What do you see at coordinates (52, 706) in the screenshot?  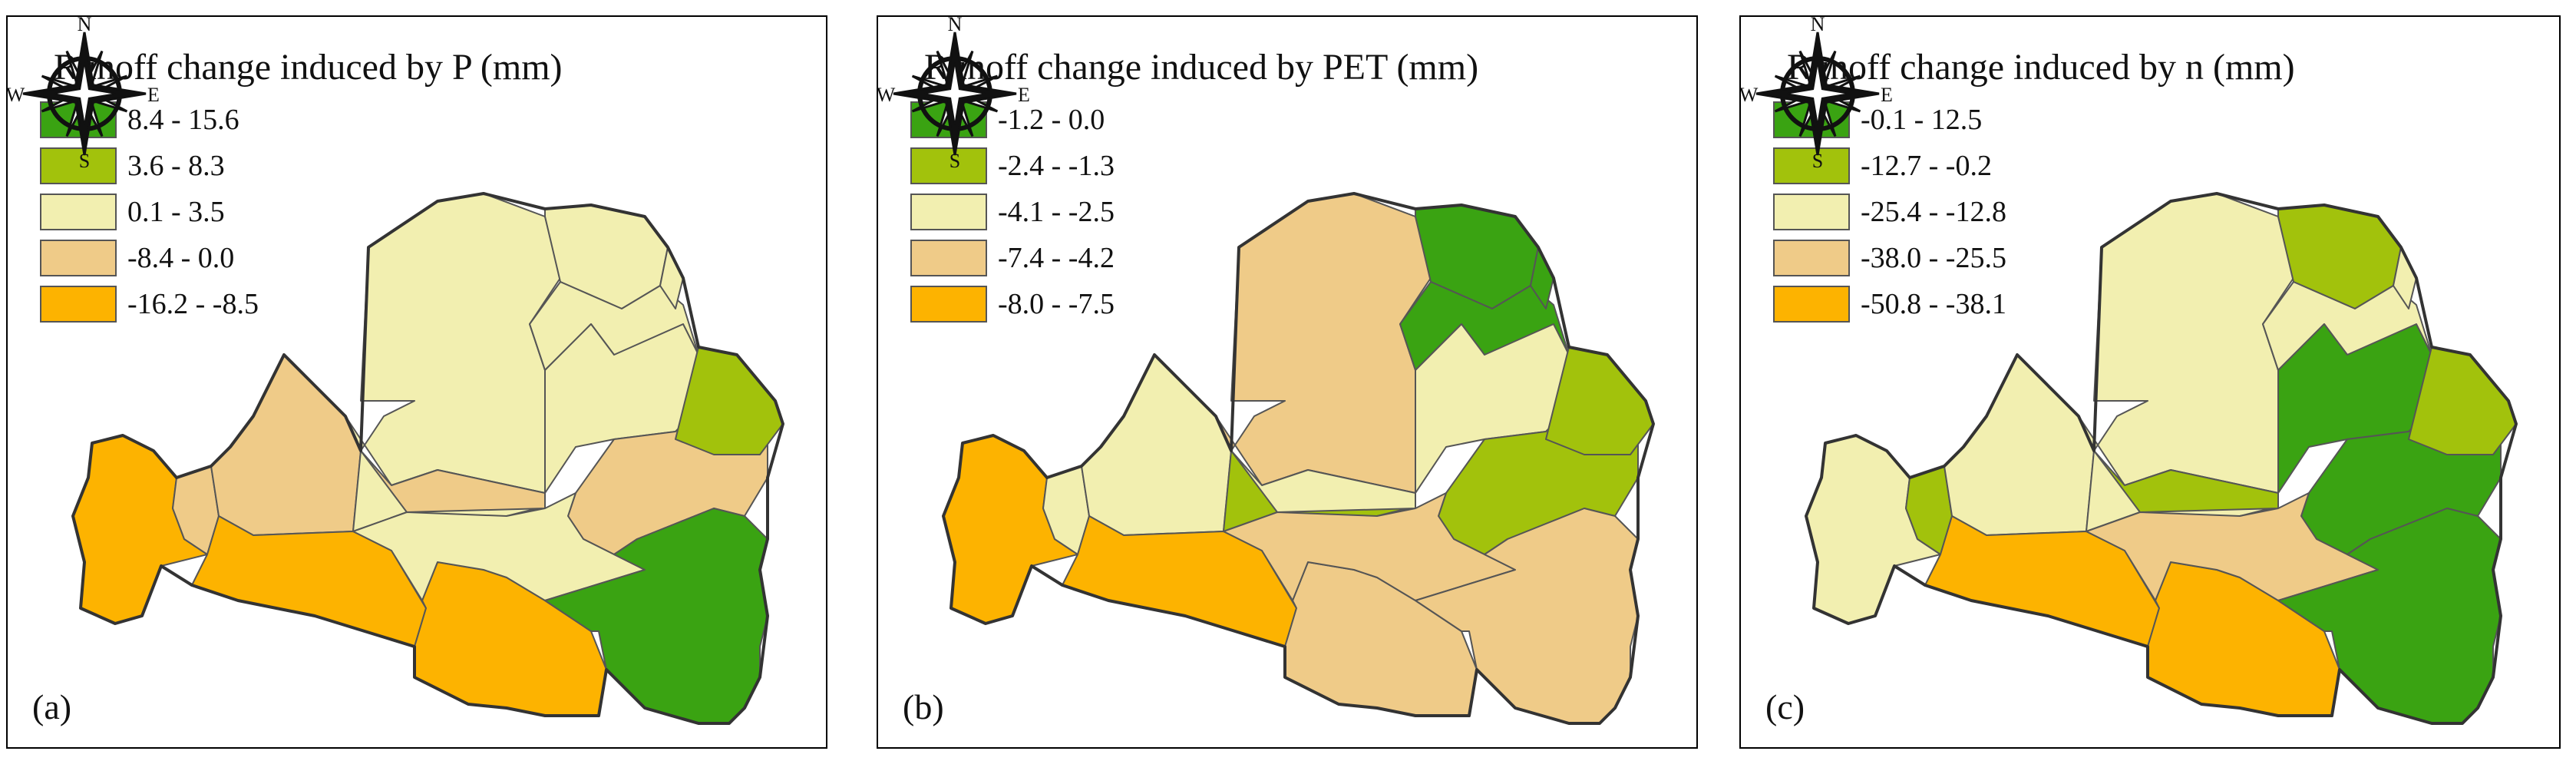 I see `panel-label: (a)` at bounding box center [52, 706].